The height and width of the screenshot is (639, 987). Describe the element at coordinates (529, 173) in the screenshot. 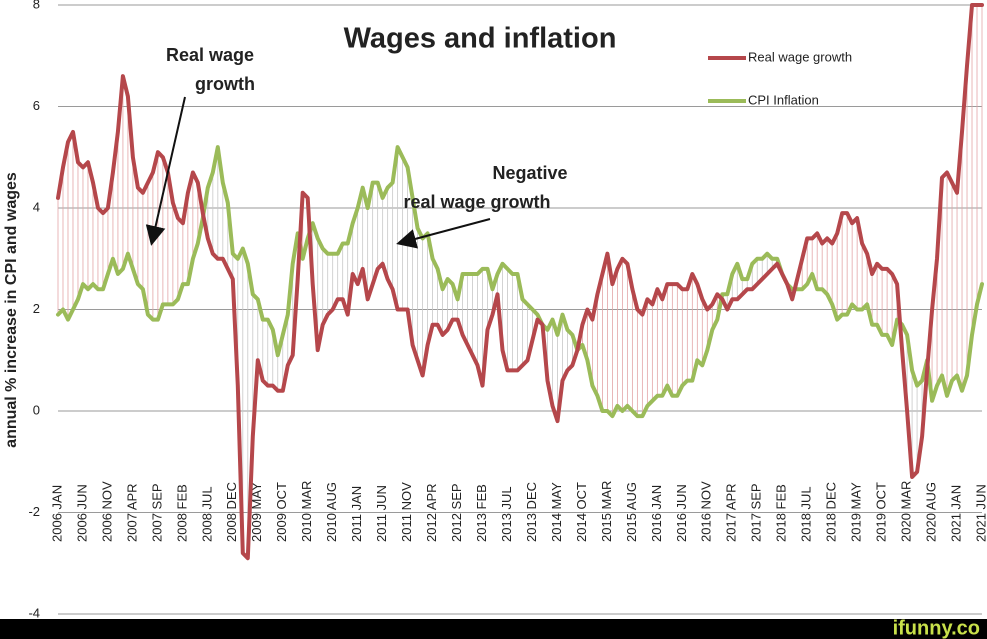

I see `annotation: Negative` at that location.